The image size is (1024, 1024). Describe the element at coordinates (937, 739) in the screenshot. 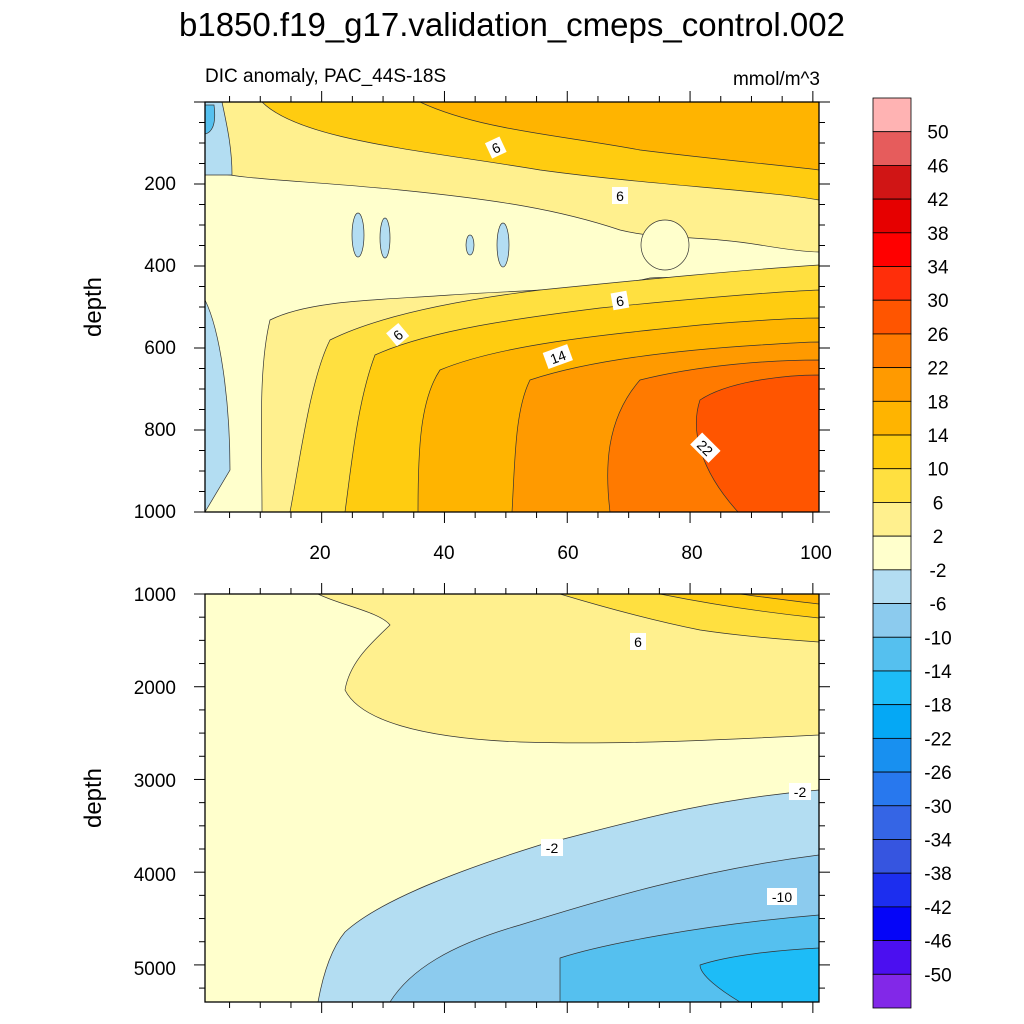

I see `colorbar-label: -22` at that location.